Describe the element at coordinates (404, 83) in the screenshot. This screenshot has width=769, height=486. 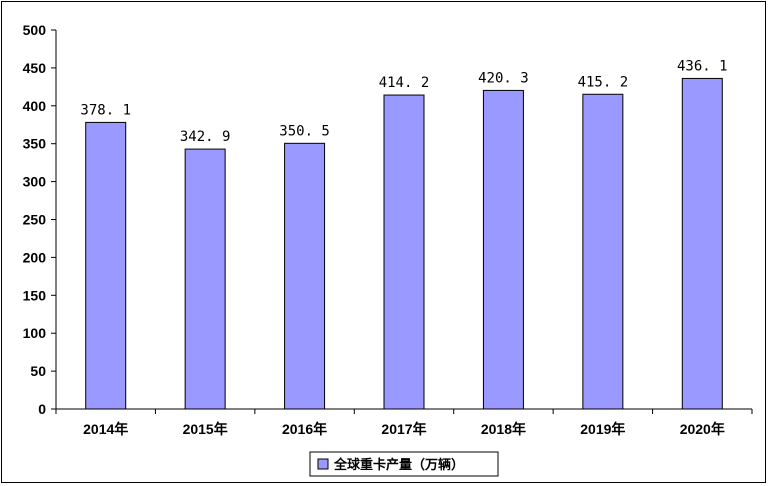
I see `data-label: 414. 2` at that location.